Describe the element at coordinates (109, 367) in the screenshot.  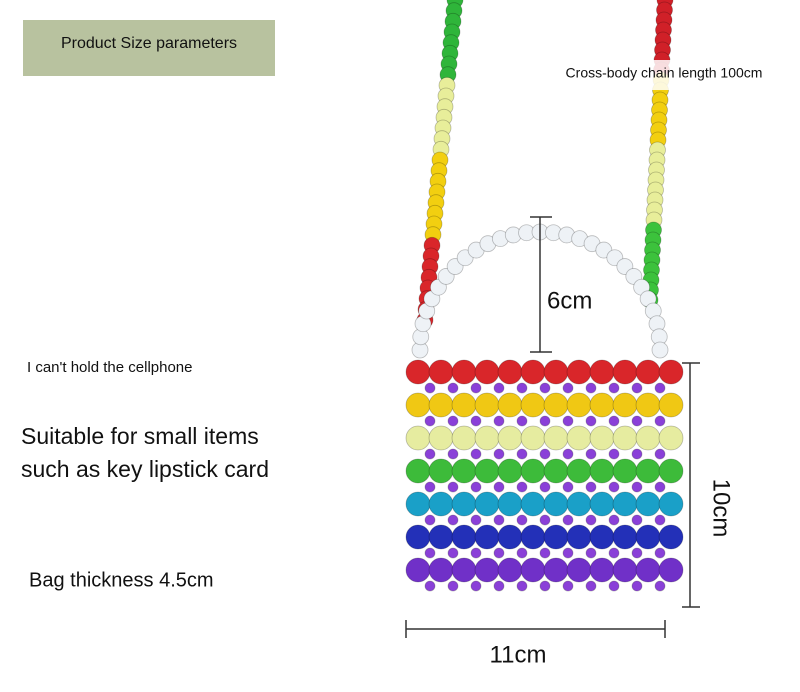
I see `cellphone-note: I can't hold the cellphone` at that location.